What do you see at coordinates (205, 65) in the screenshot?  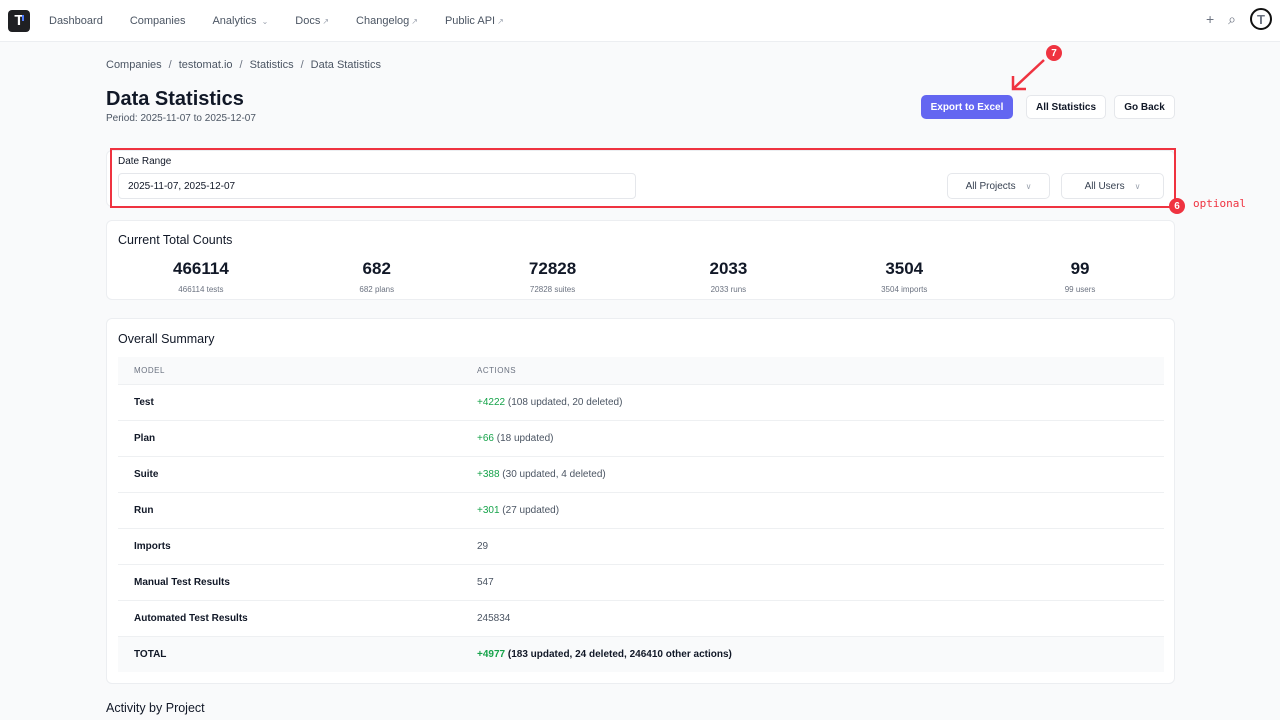 I see `crumb-company: testomat.io` at bounding box center [205, 65].